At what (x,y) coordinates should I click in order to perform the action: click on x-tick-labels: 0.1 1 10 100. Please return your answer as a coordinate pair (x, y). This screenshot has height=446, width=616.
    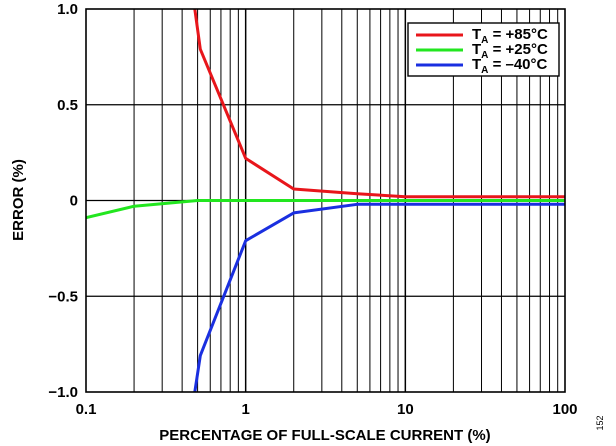
    Looking at the image, I should click on (327, 409).